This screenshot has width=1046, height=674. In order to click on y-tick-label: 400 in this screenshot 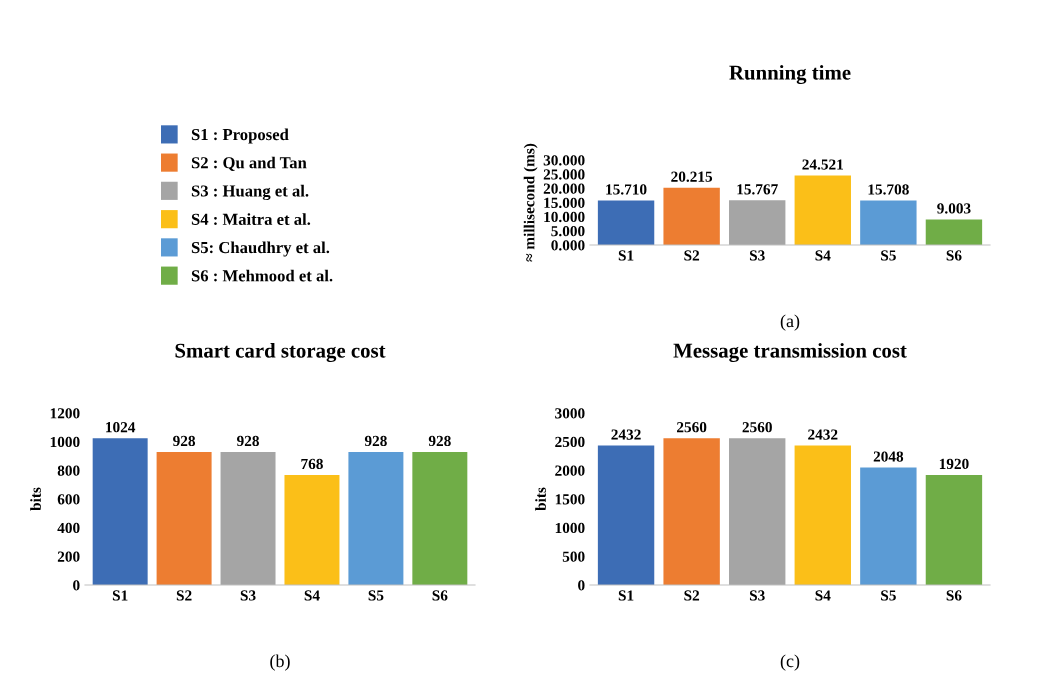, I will do `click(68, 528)`.